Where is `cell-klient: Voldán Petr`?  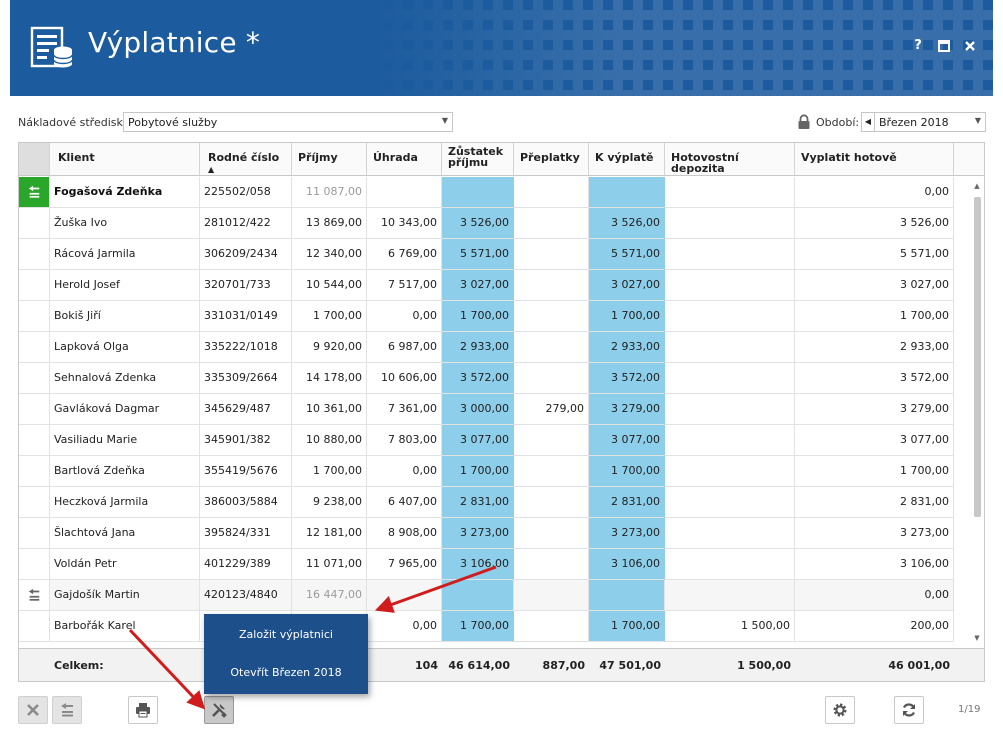 cell-klient: Voldán Petr is located at coordinates (125, 564).